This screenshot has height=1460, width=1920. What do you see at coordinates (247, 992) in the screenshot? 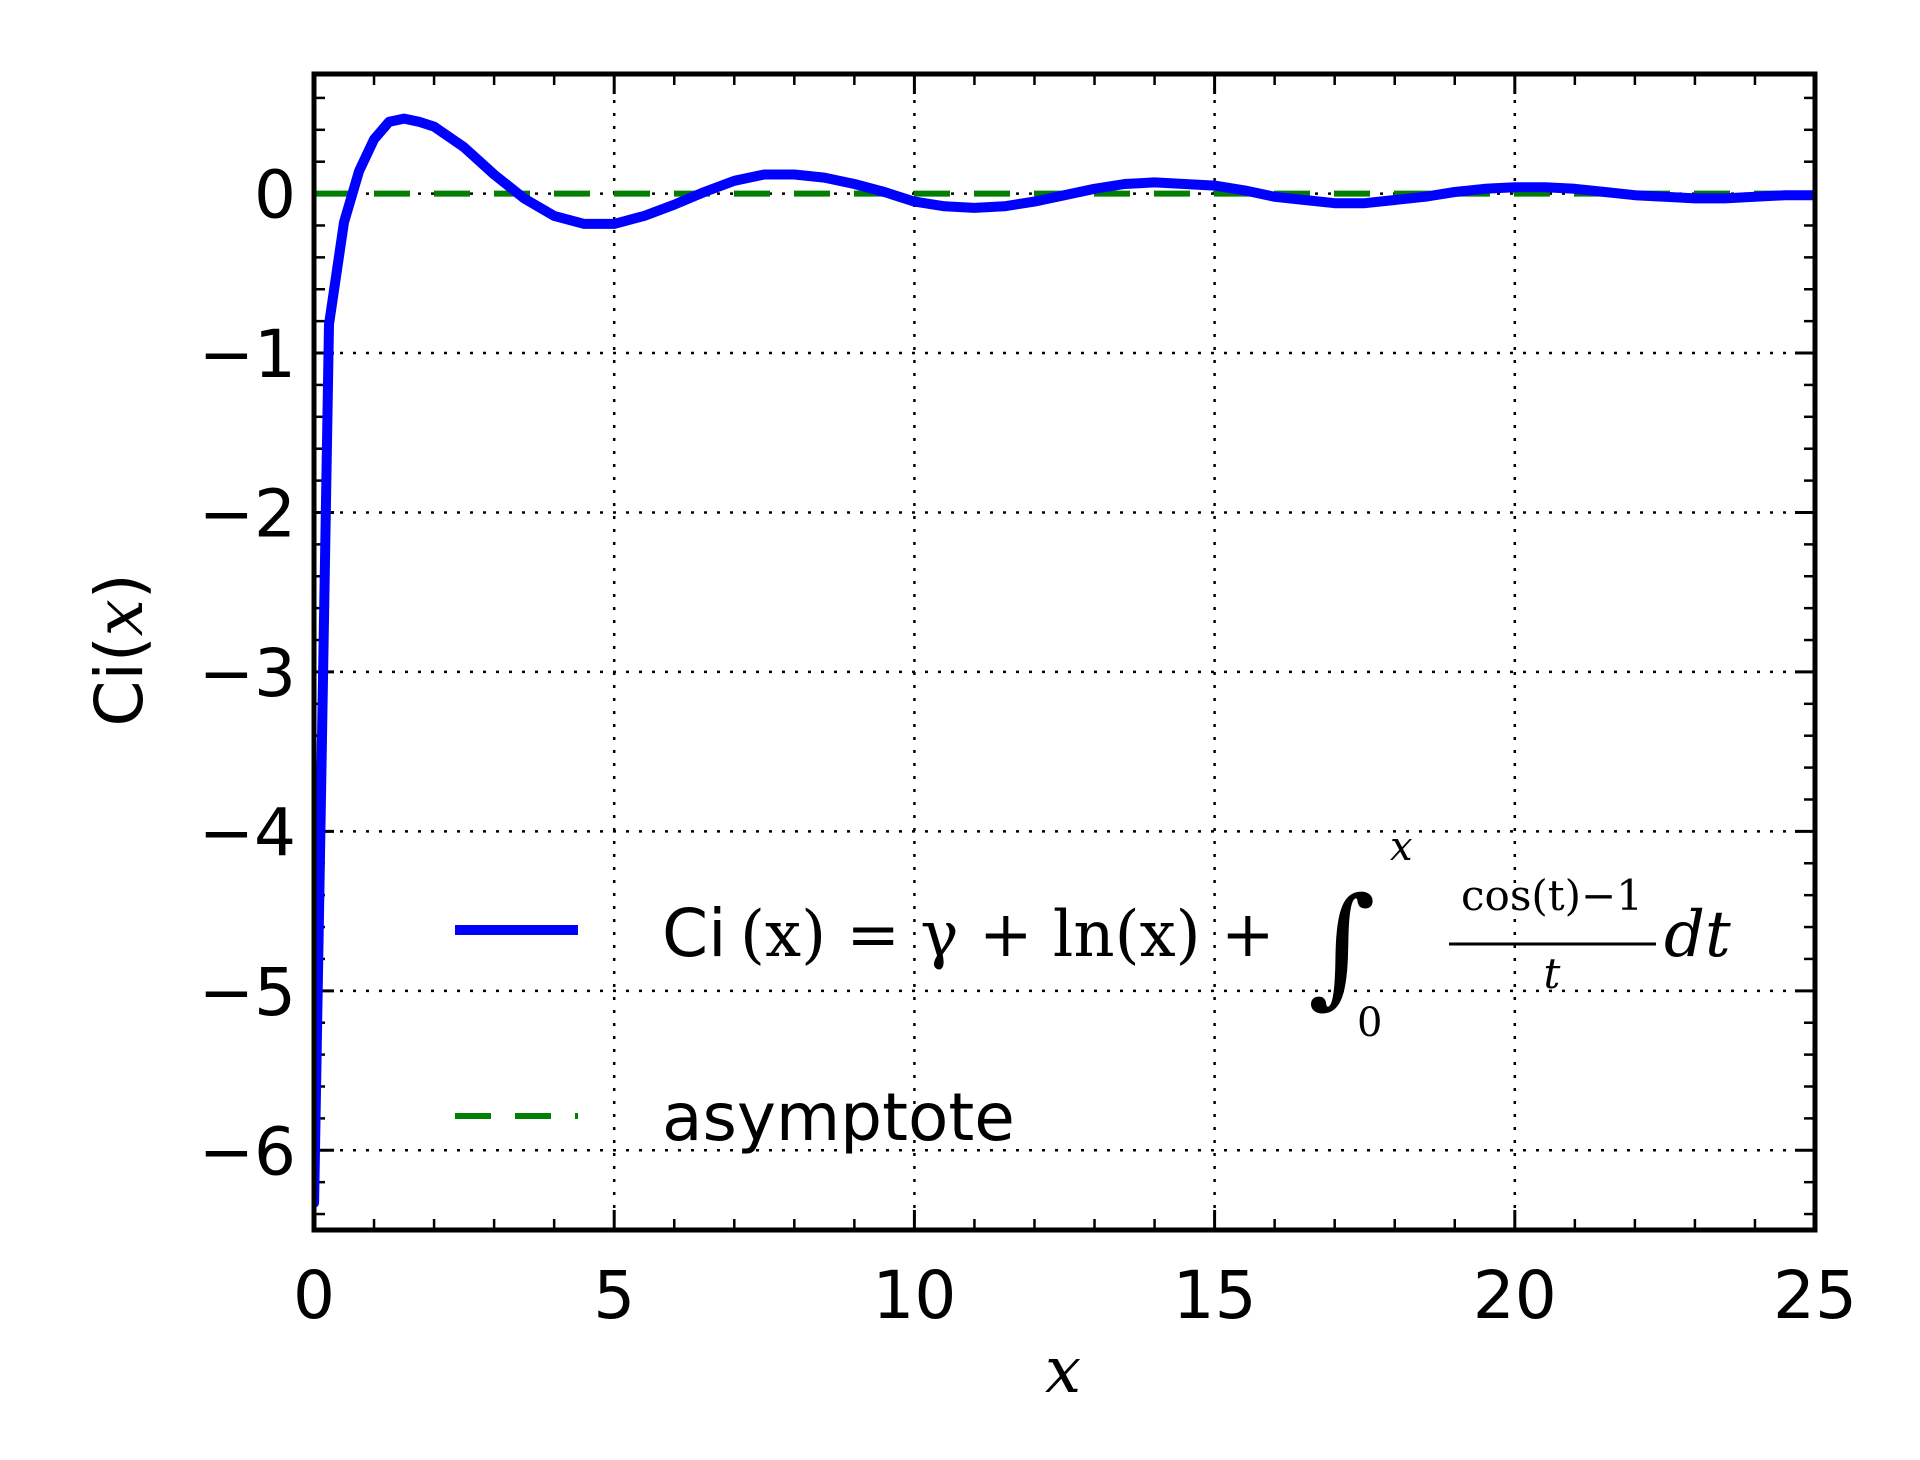
I see `y-tick-label: −5` at bounding box center [247, 992].